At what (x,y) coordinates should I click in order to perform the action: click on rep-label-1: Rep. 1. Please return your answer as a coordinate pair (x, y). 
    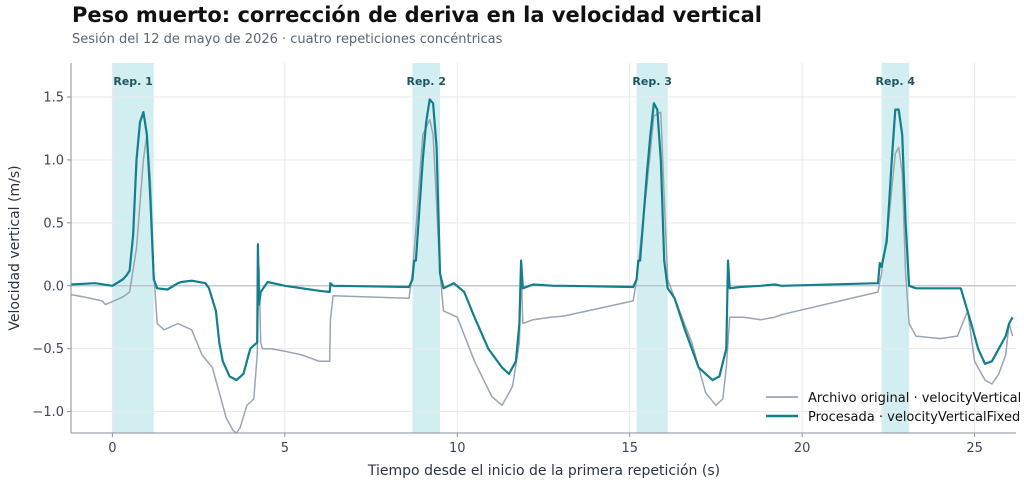
    Looking at the image, I should click on (132, 81).